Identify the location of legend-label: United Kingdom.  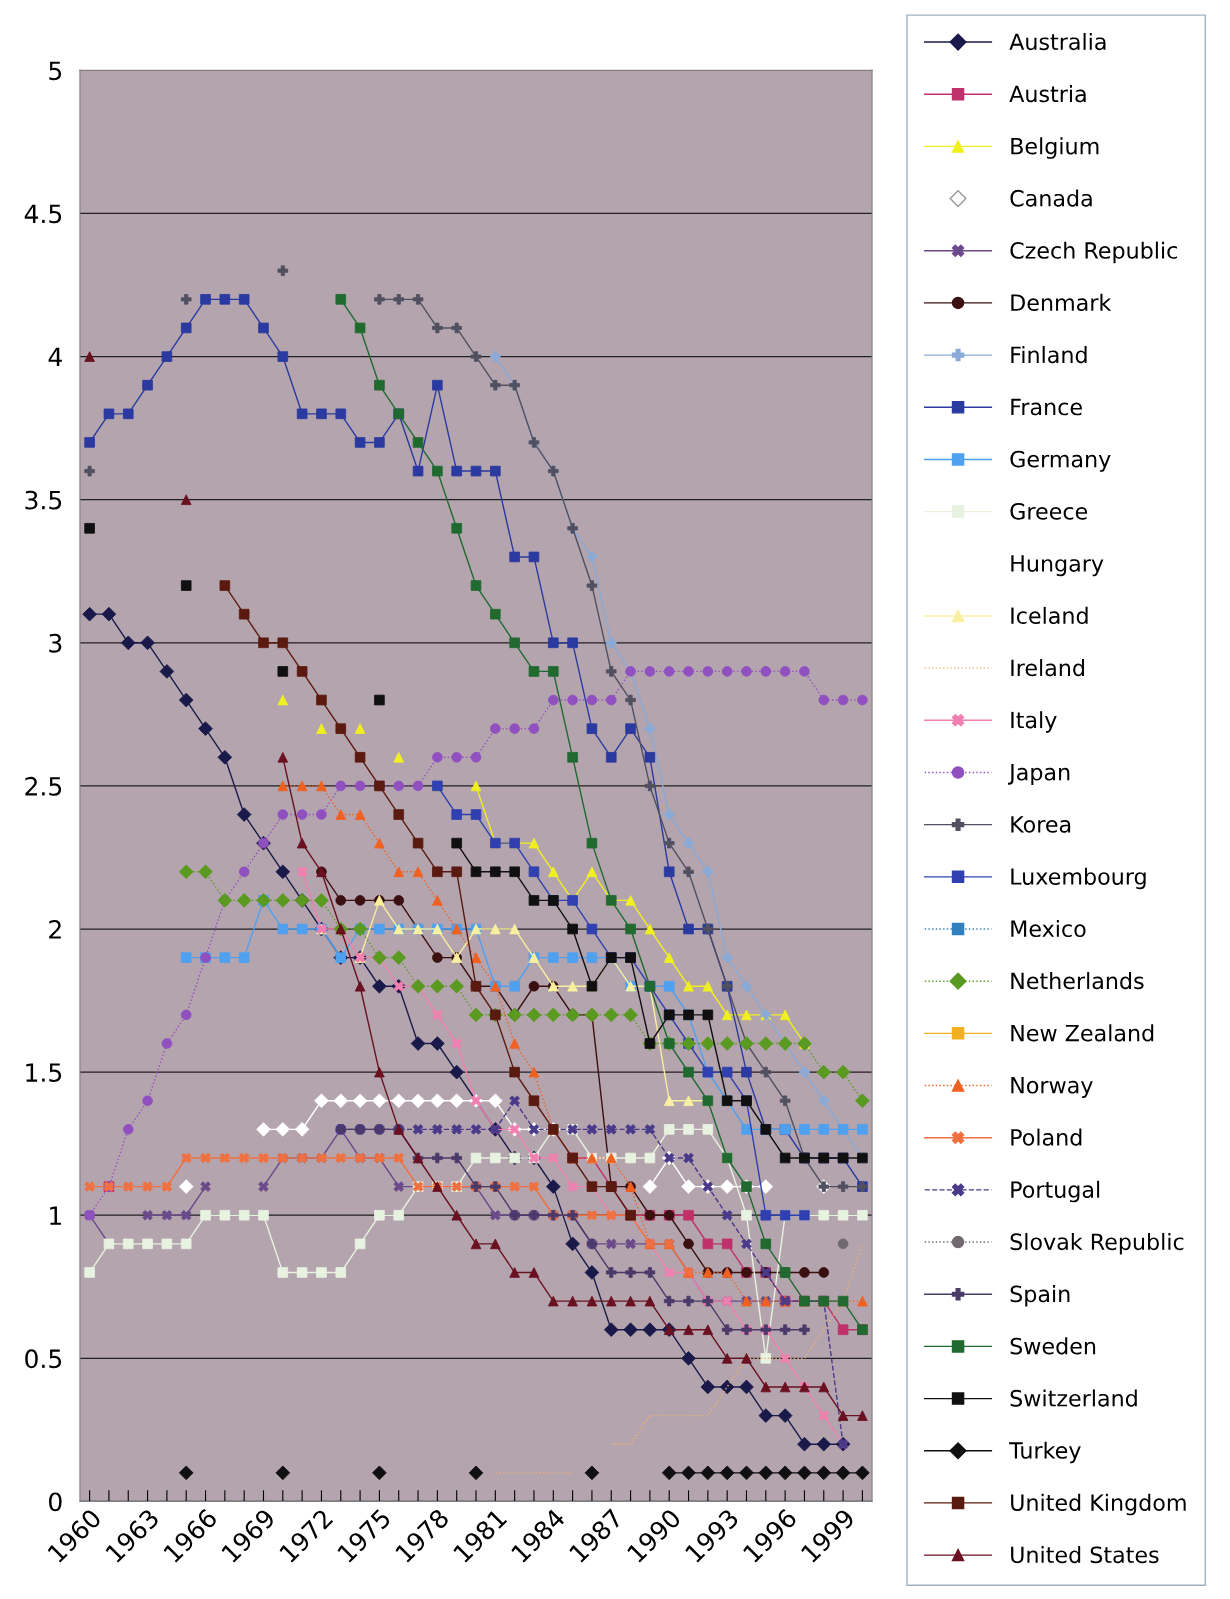
(1098, 1504).